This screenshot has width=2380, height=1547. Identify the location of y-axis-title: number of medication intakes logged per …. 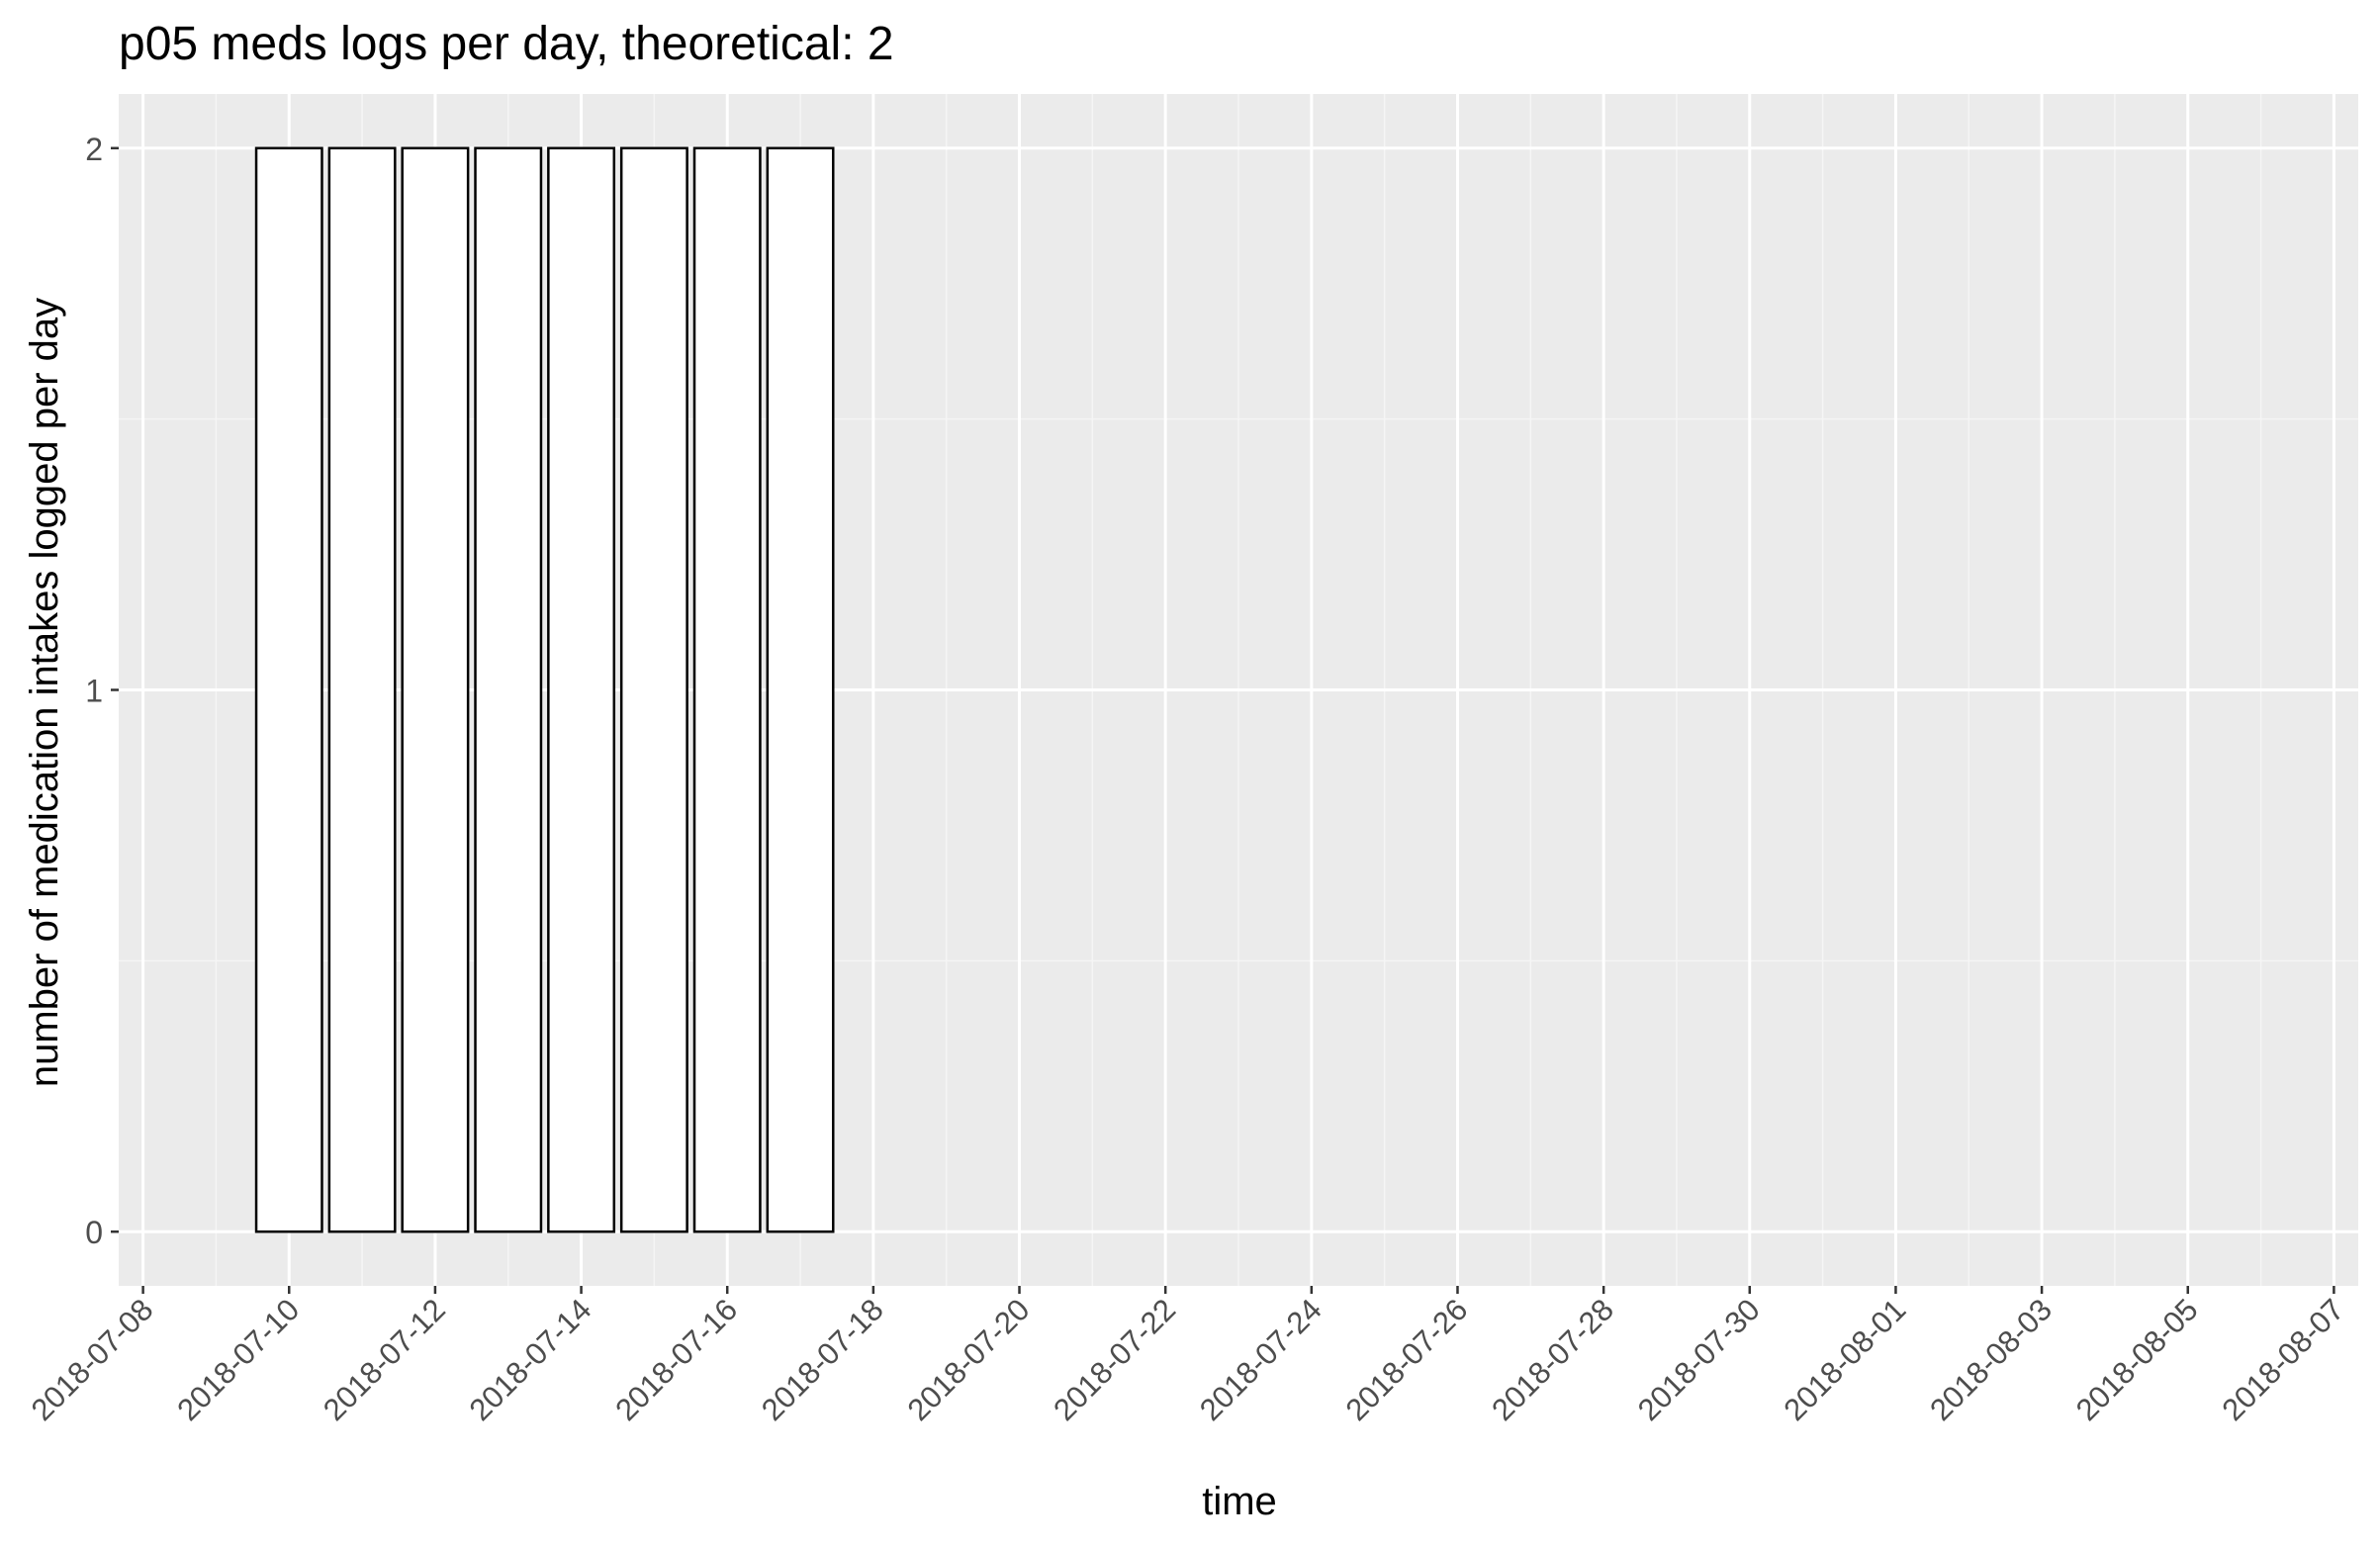
(44, 692).